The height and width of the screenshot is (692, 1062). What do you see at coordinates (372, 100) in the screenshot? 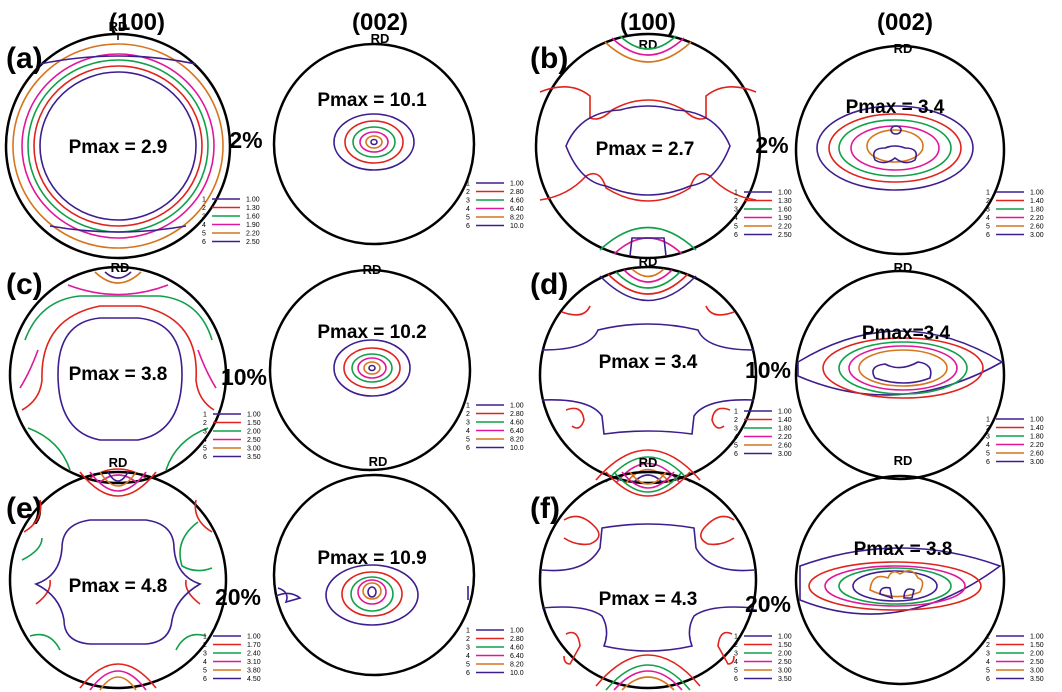
I see `pmax-label: Pmax = 10.1` at bounding box center [372, 100].